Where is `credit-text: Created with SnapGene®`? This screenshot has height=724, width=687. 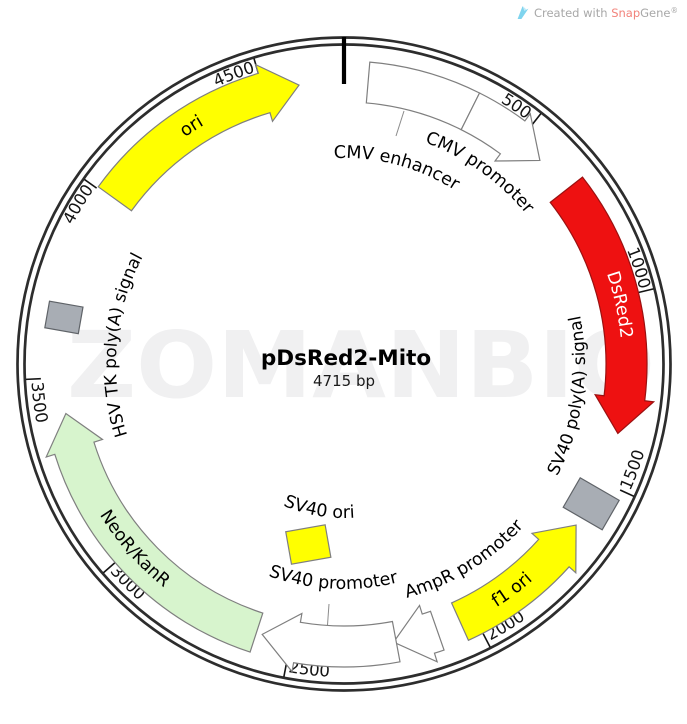
credit-text: Created with SnapGene® is located at coordinates (606, 13).